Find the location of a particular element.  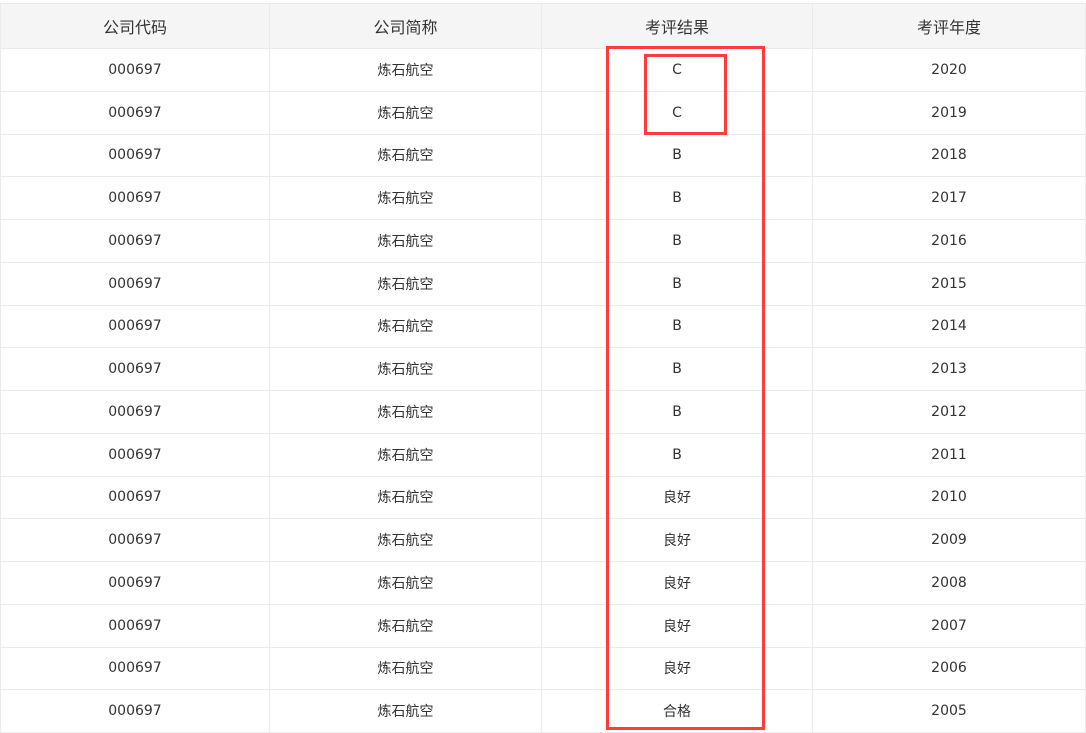

table-row: 000697 炼石航空 B 2014 is located at coordinates (543, 326).